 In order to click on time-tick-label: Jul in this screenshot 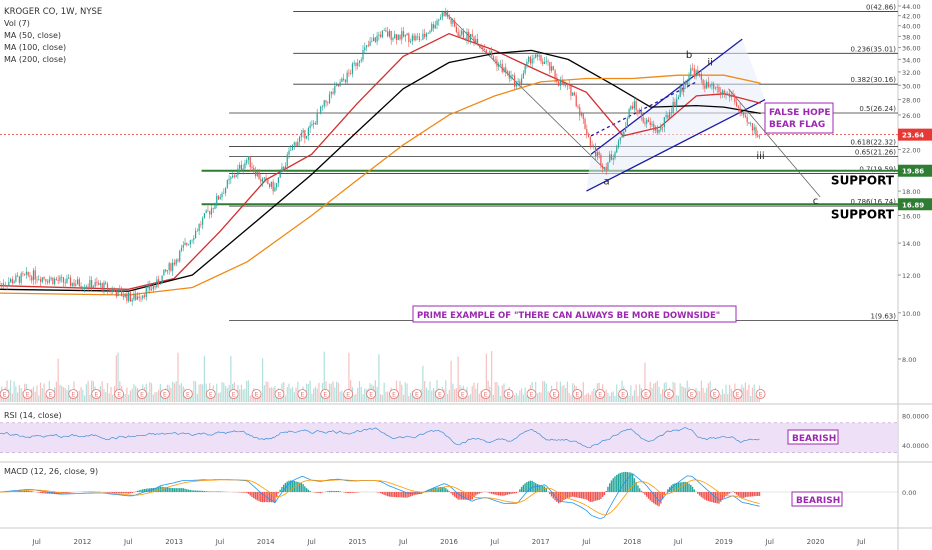, I will do `click(311, 542)`.